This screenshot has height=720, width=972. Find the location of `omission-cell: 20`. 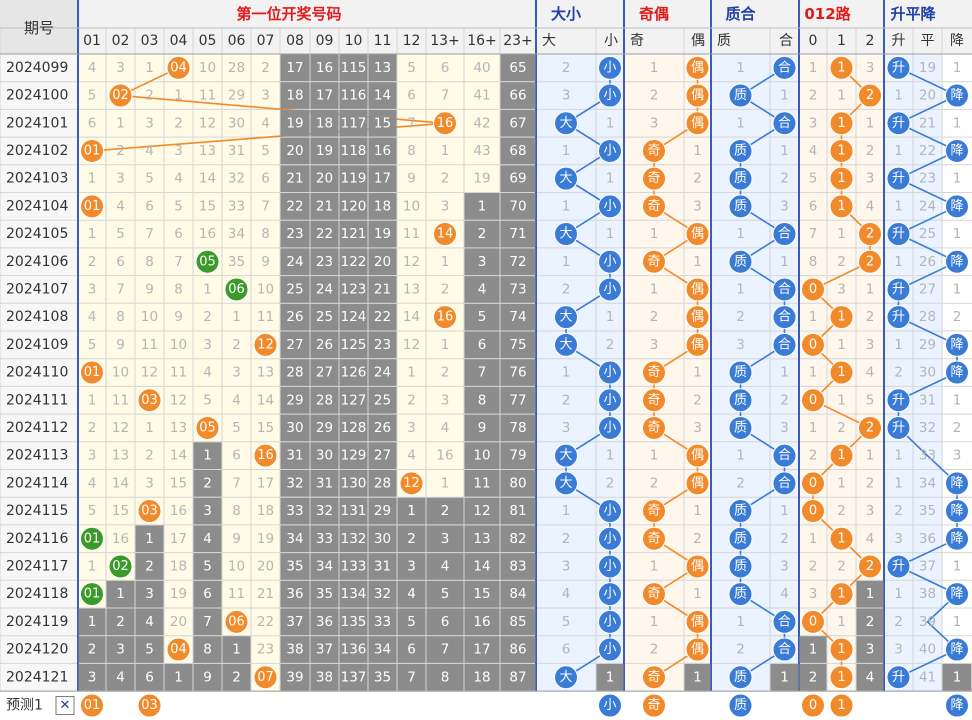

omission-cell: 20 is located at coordinates (324, 179).